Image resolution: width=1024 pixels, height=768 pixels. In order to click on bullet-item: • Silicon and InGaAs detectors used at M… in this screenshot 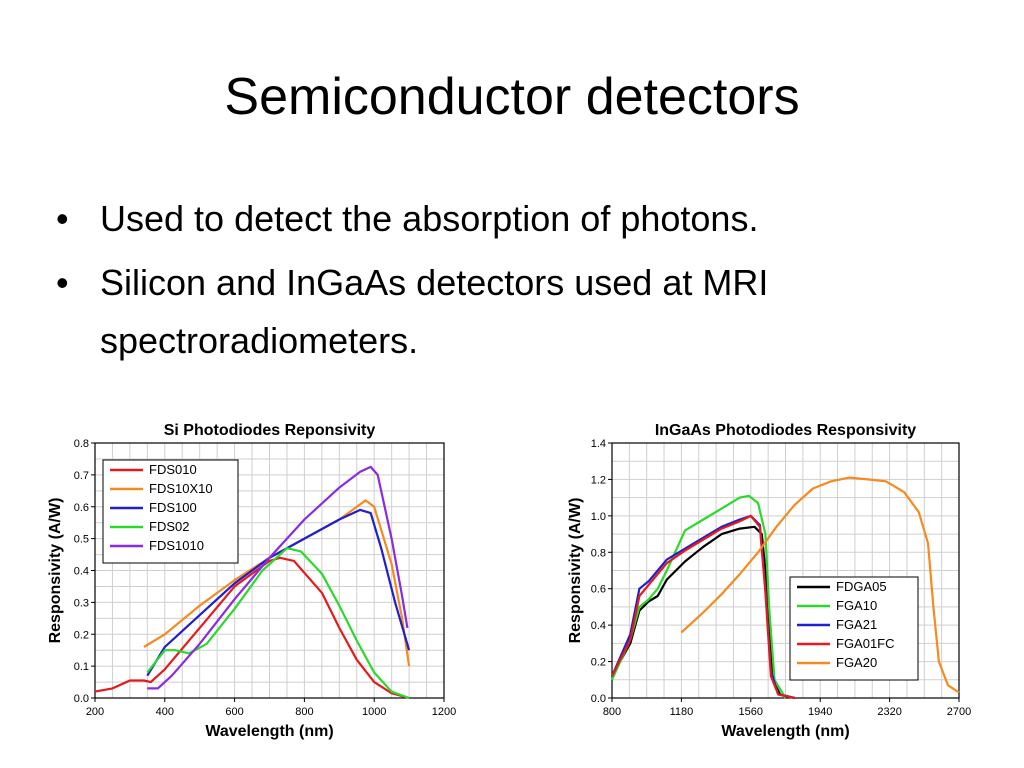, I will do `click(506, 312)`.